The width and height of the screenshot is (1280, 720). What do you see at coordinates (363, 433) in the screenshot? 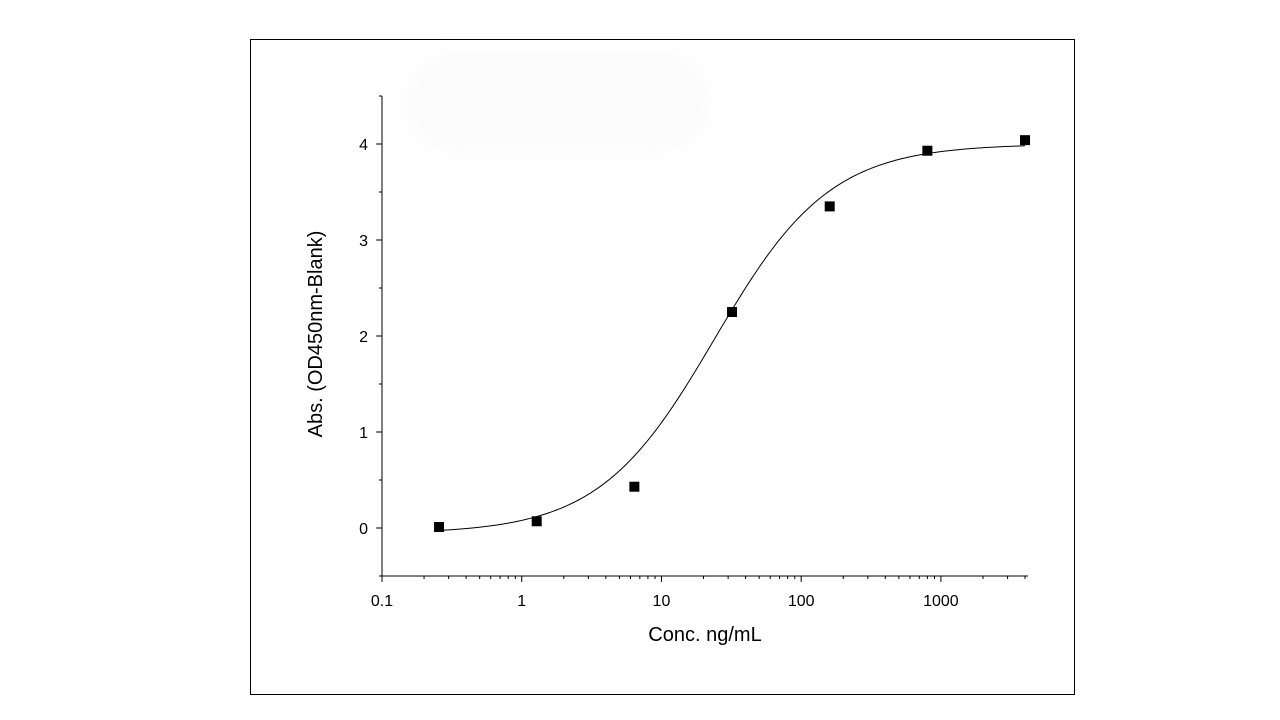
I see `y-tick-label: 1` at bounding box center [363, 433].